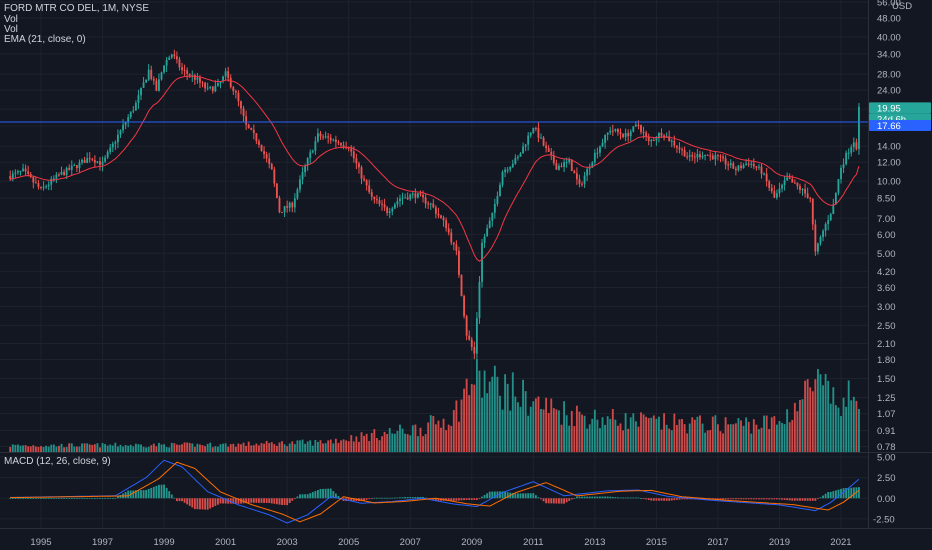  I want to click on time-tick-label: 2003, so click(287, 542).